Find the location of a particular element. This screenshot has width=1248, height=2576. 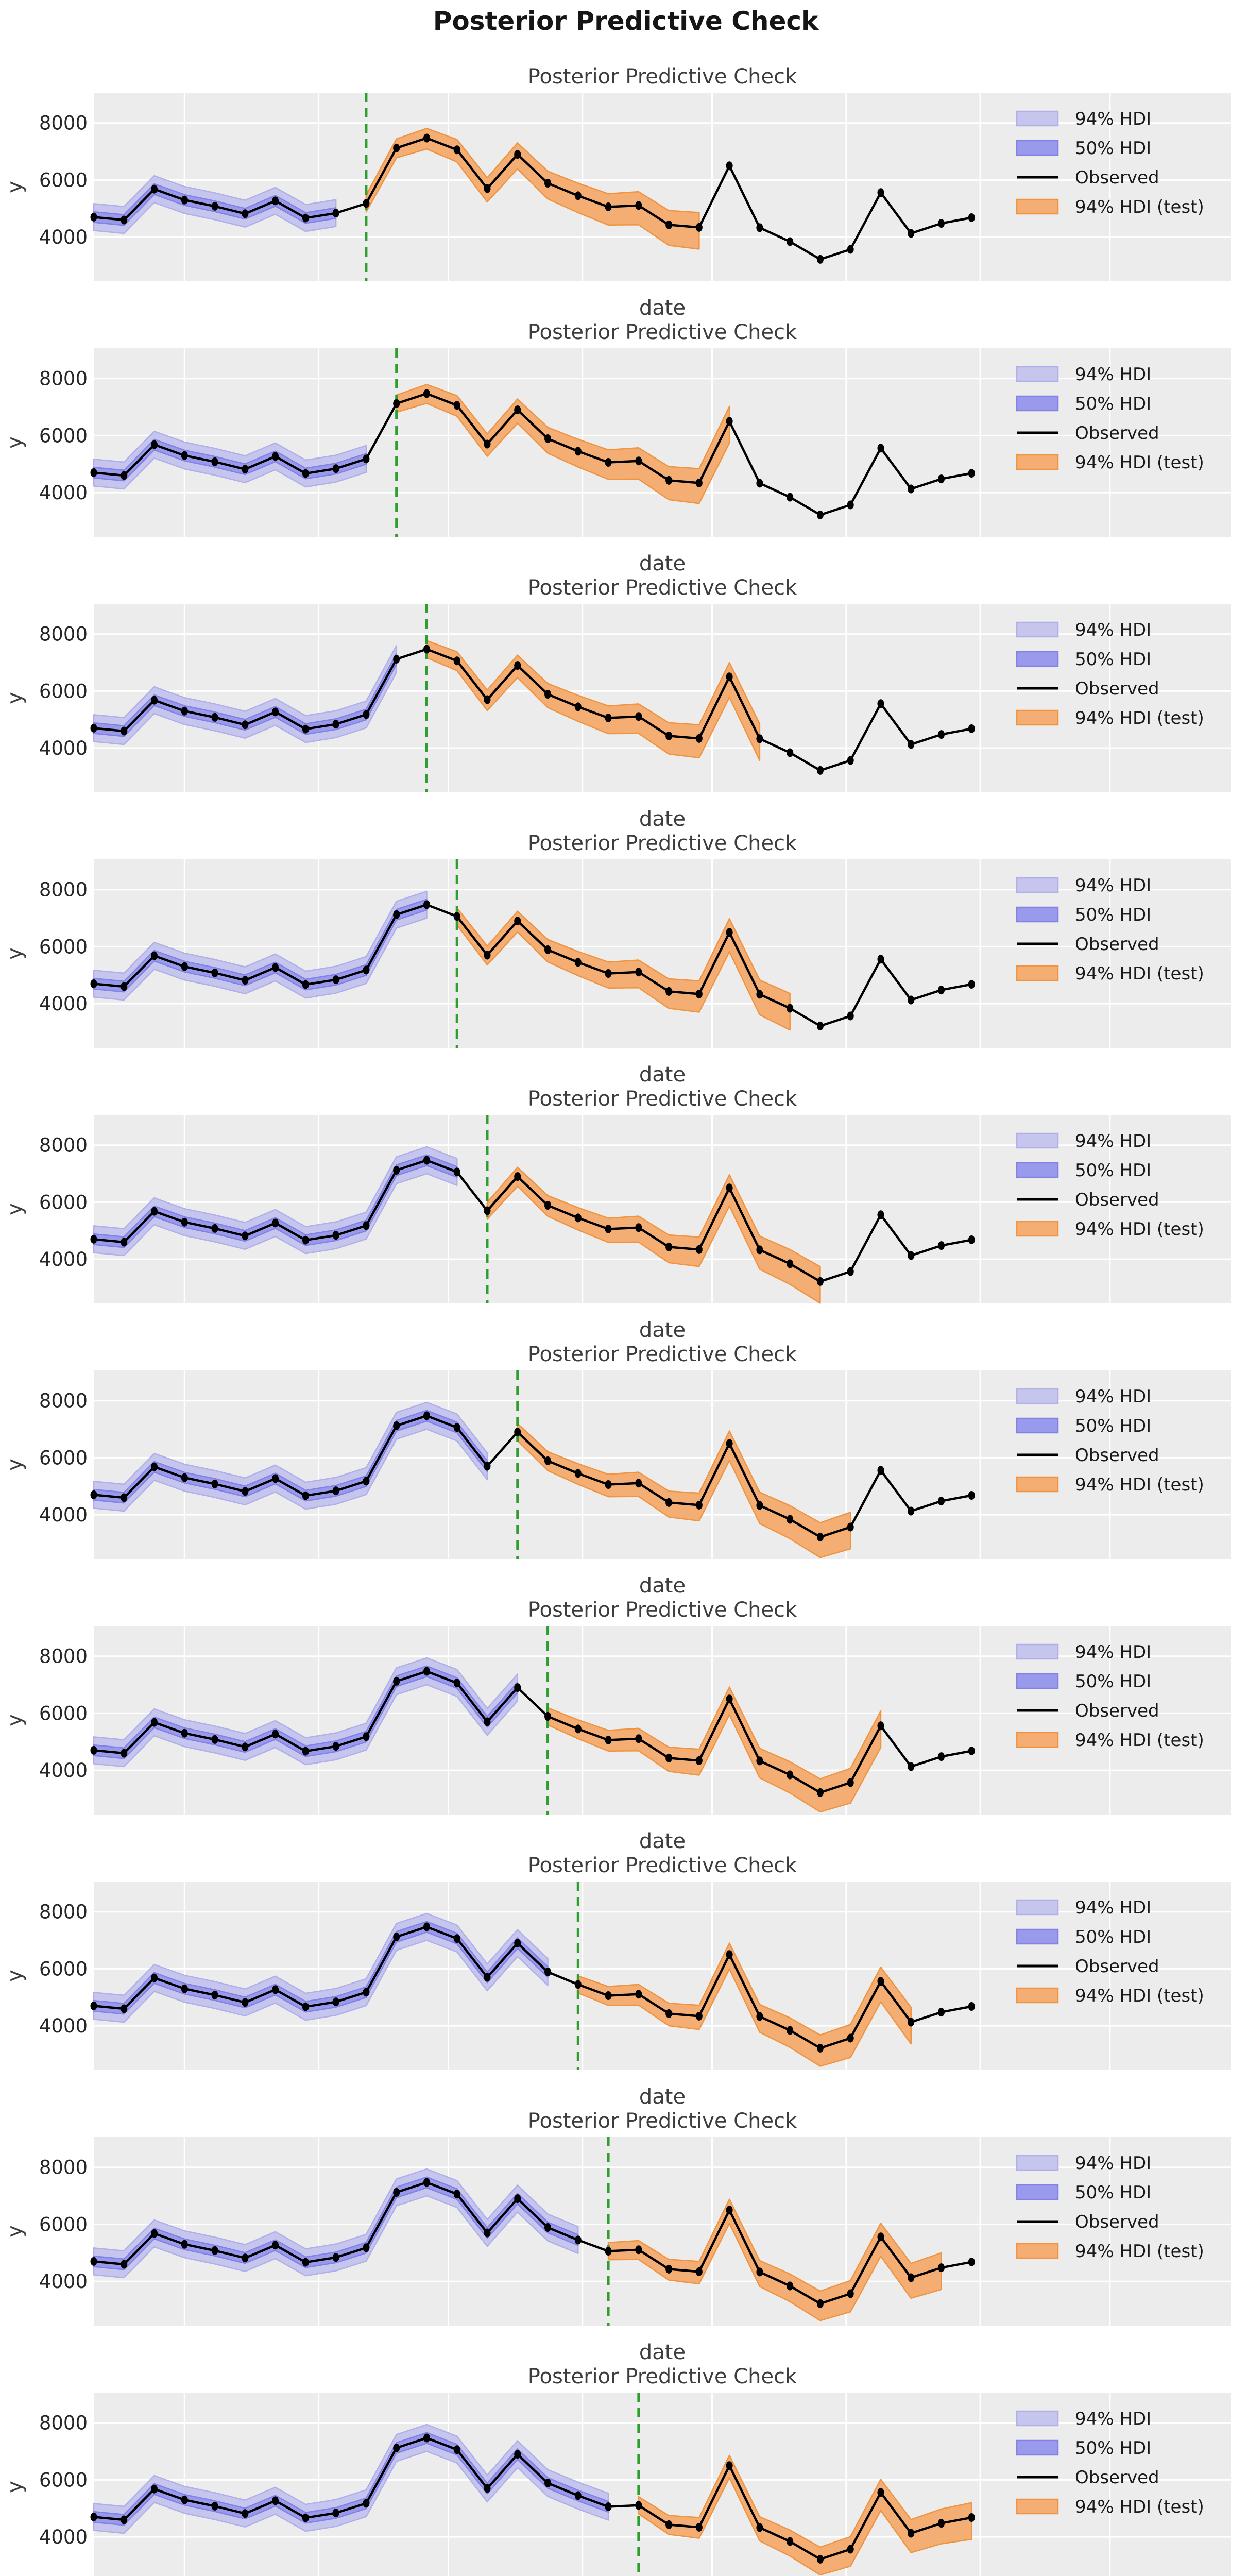

hdi50-band is located at coordinates (260, 946).